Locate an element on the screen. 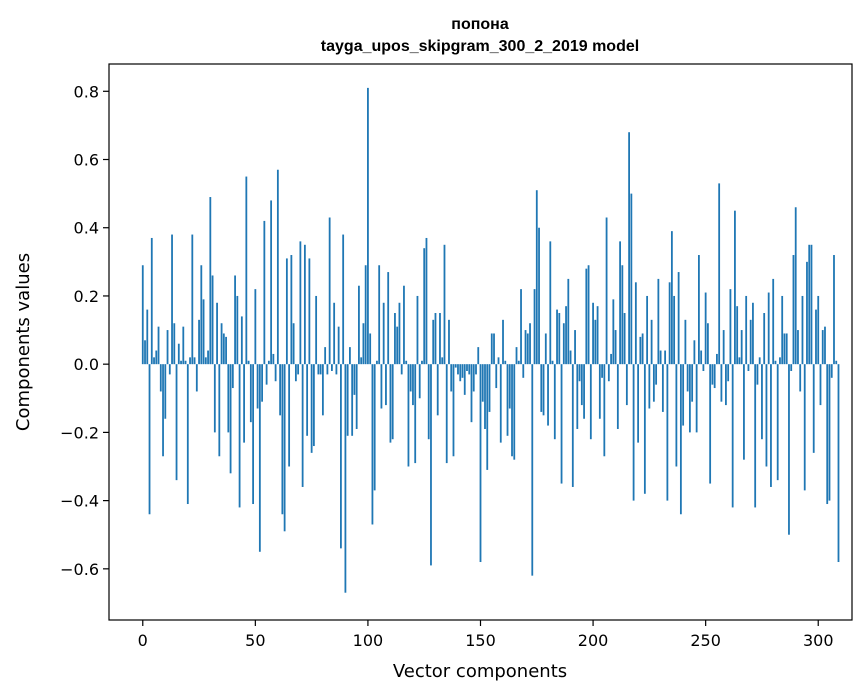 This screenshot has width=867, height=696. y-tick-label: 0.0 is located at coordinates (86, 364).